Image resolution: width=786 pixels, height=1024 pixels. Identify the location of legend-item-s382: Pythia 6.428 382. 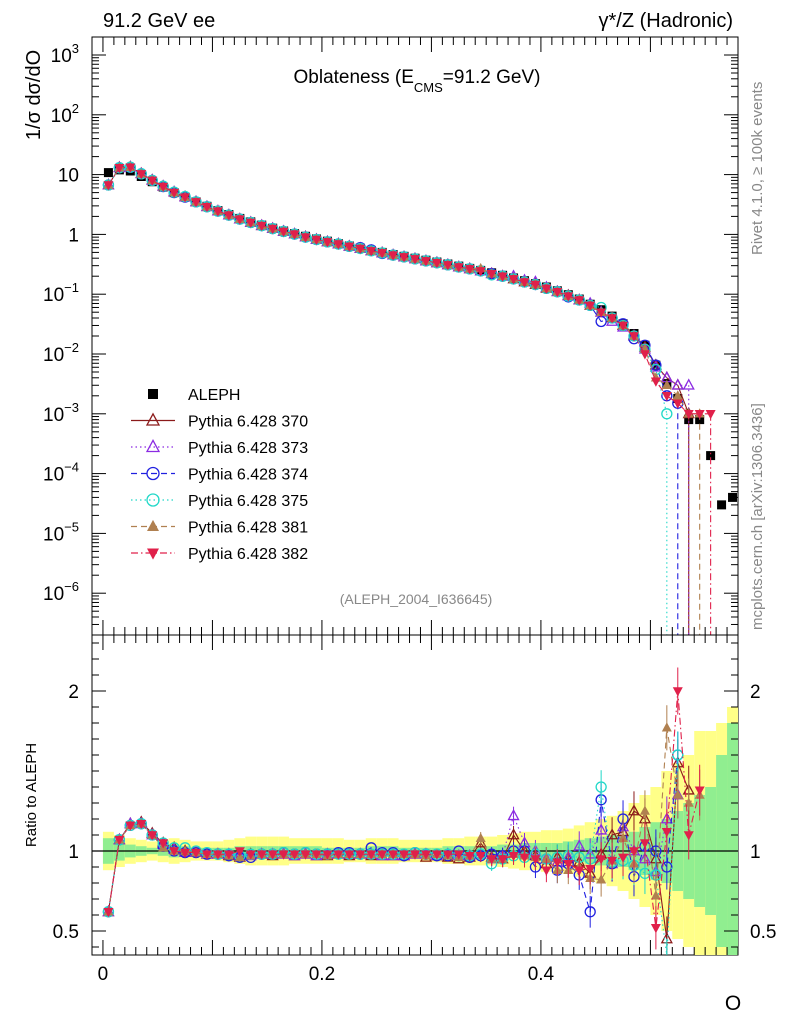
(219, 554).